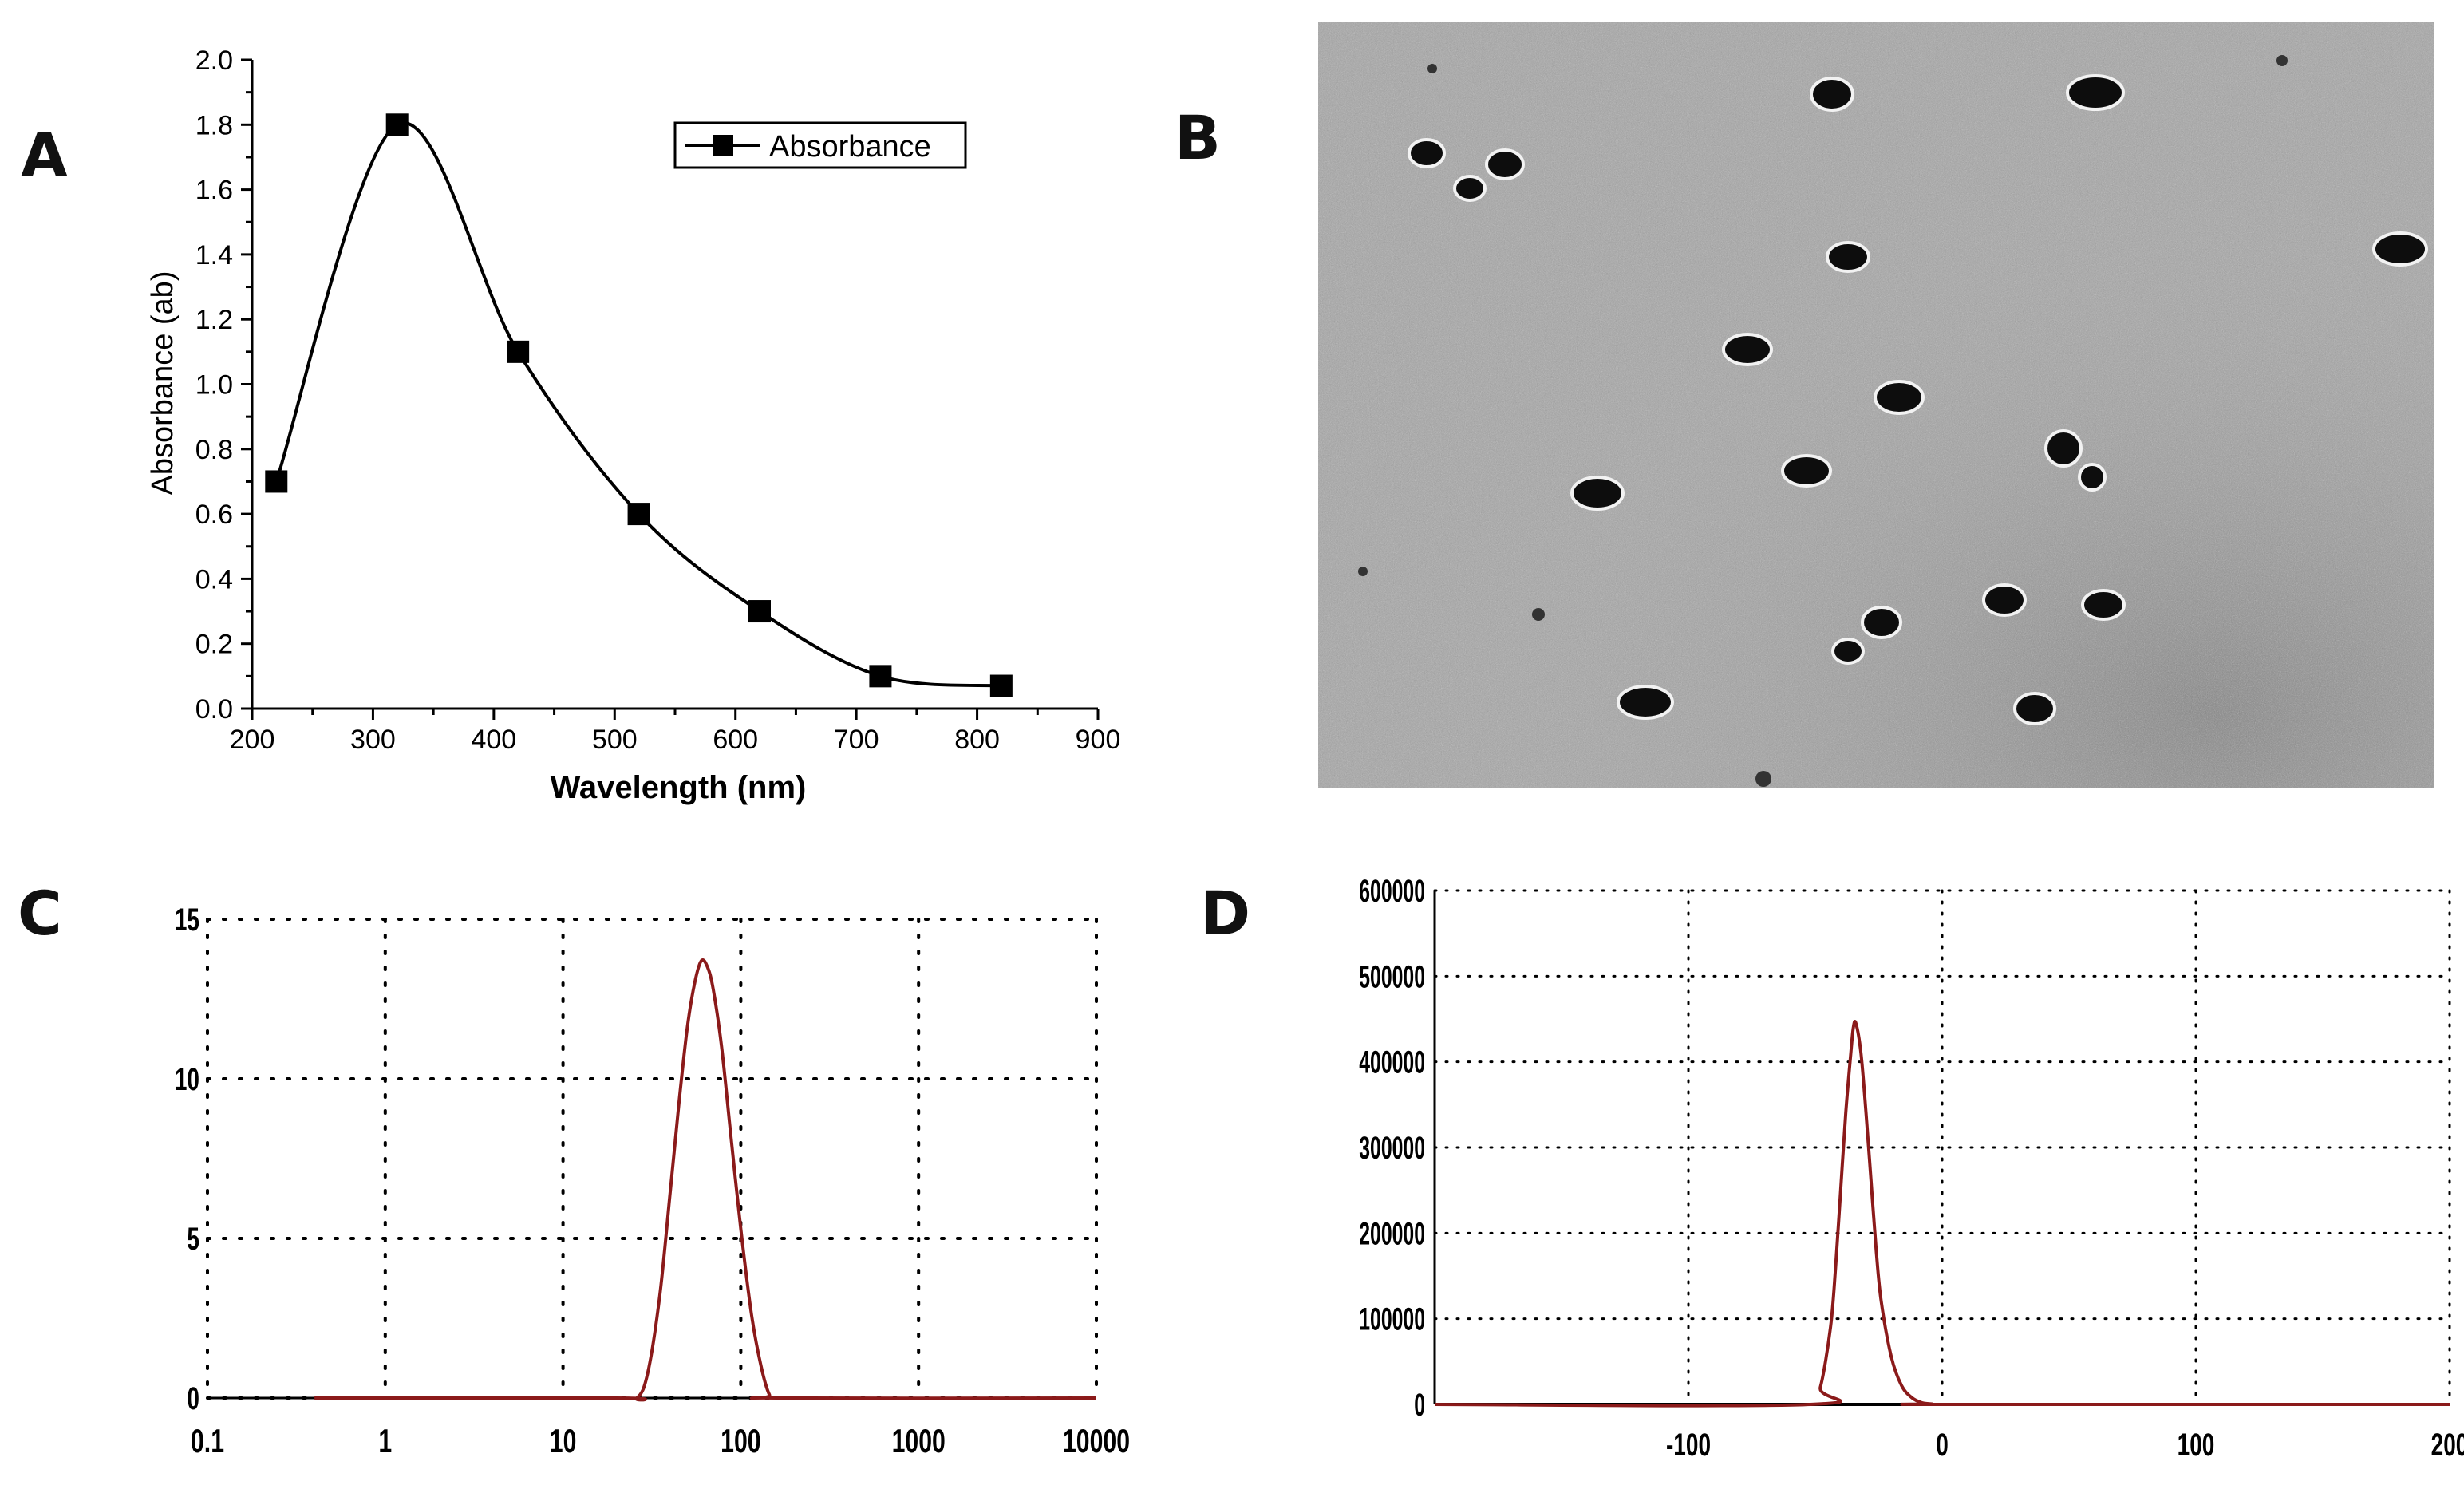 The image size is (2464, 1489). Describe the element at coordinates (679, 787) in the screenshot. I see `x-axis-label: Wavelength (nm)` at that location.